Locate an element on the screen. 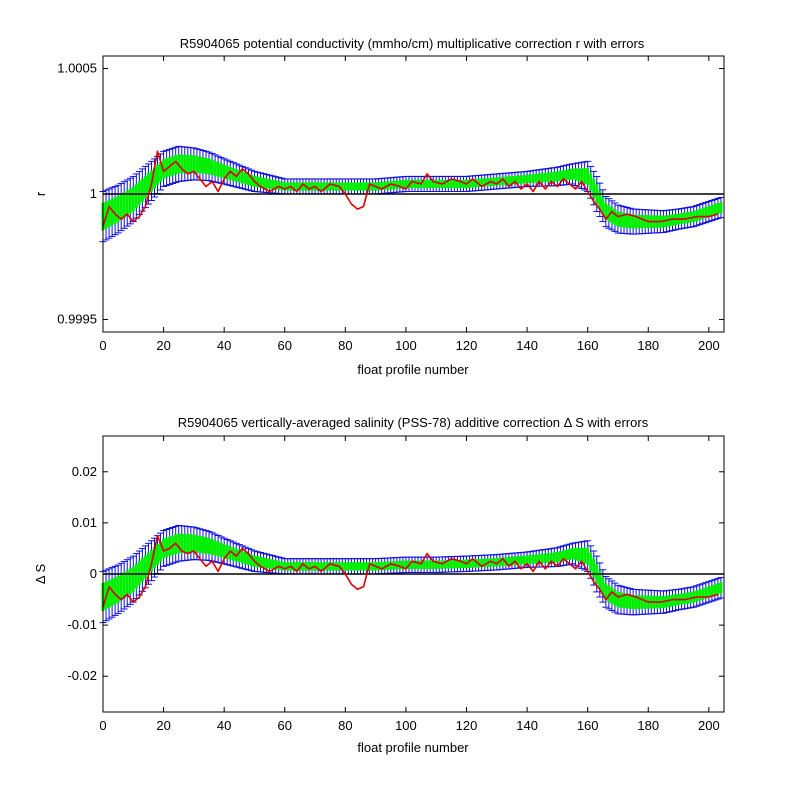  y-axis-label: Δ S is located at coordinates (40, 574).